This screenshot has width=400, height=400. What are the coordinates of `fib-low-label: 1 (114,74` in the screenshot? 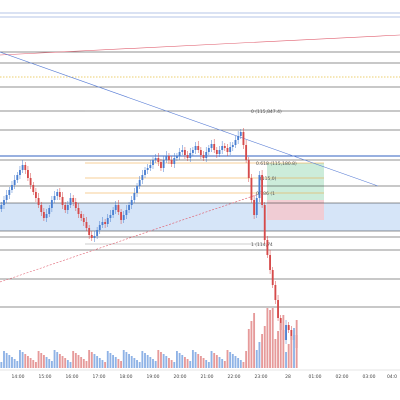 It's located at (262, 245).